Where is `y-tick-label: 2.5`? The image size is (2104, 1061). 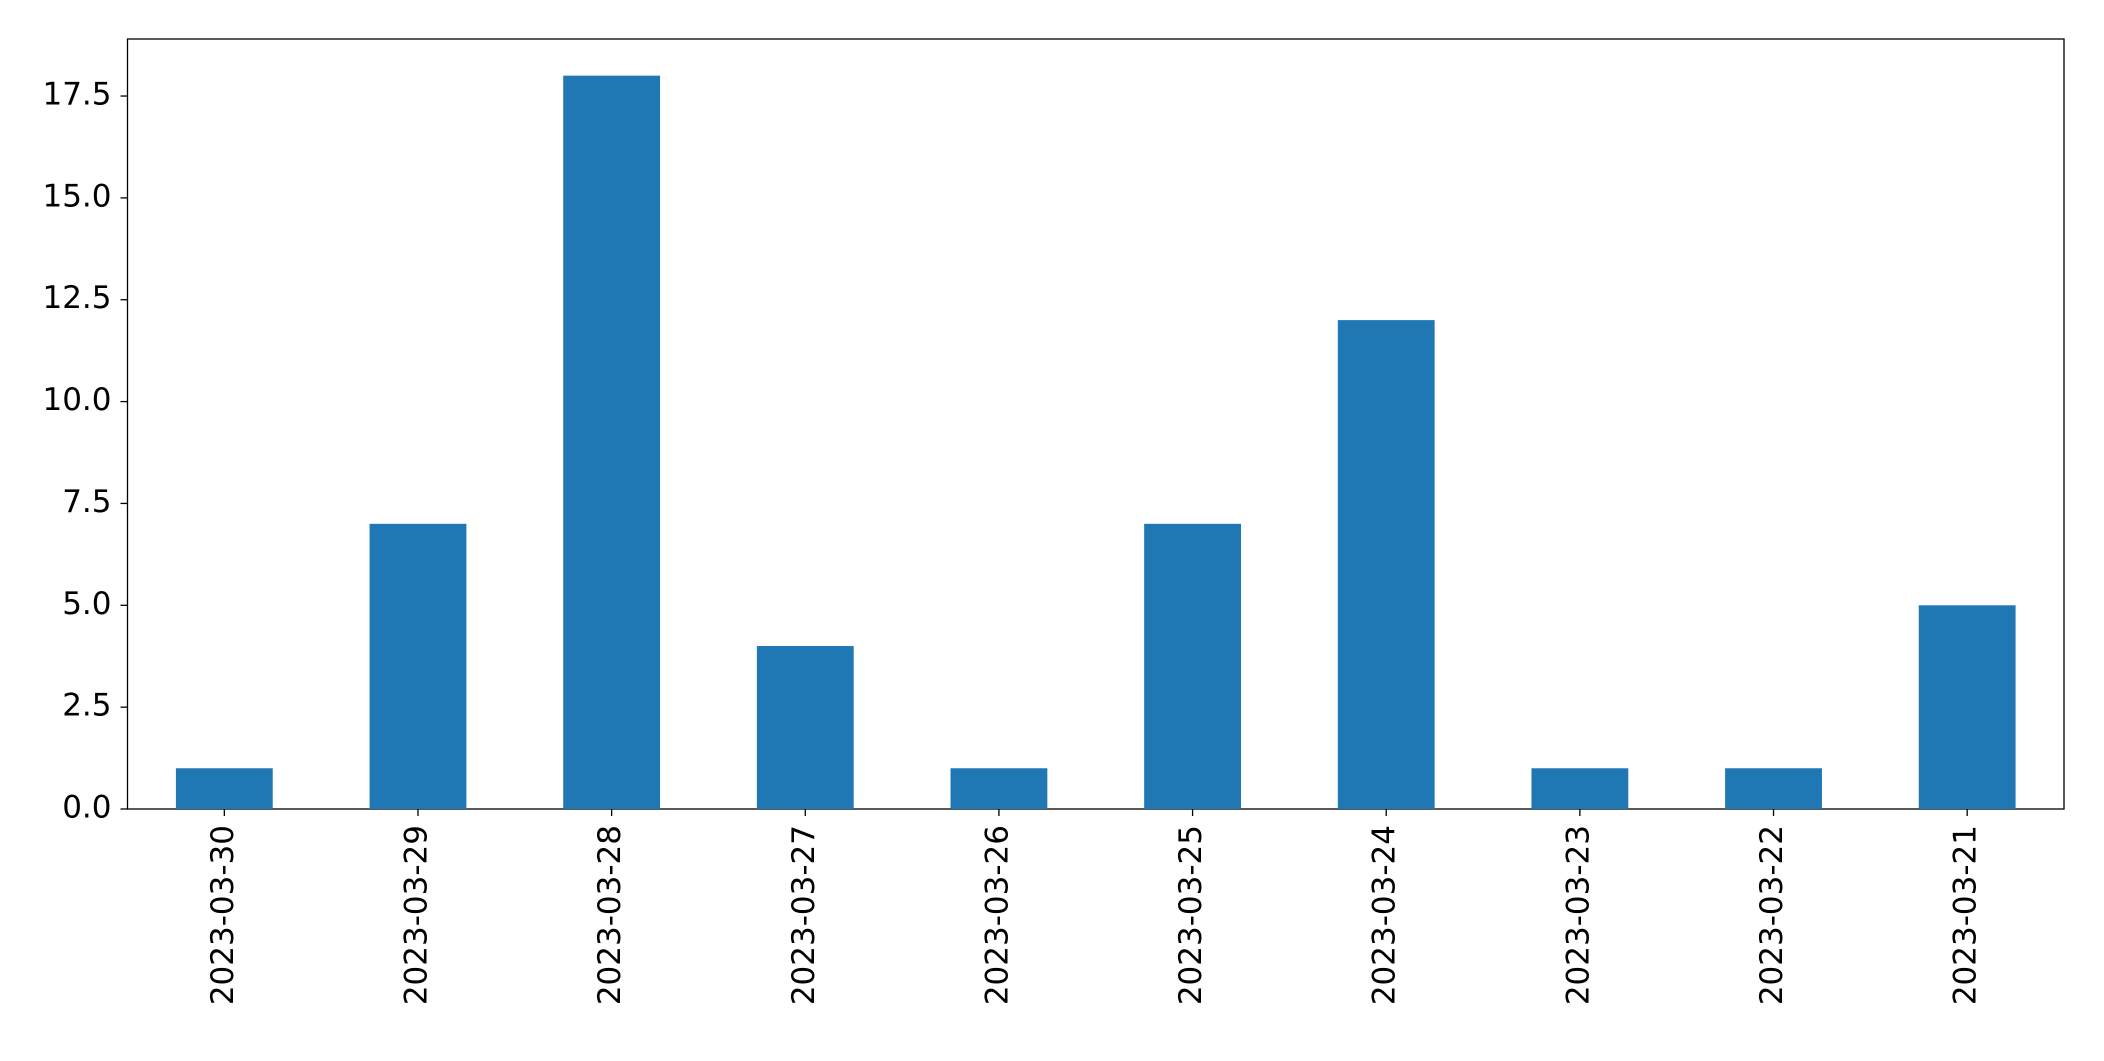
y-tick-label: 2.5 is located at coordinates (86, 706).